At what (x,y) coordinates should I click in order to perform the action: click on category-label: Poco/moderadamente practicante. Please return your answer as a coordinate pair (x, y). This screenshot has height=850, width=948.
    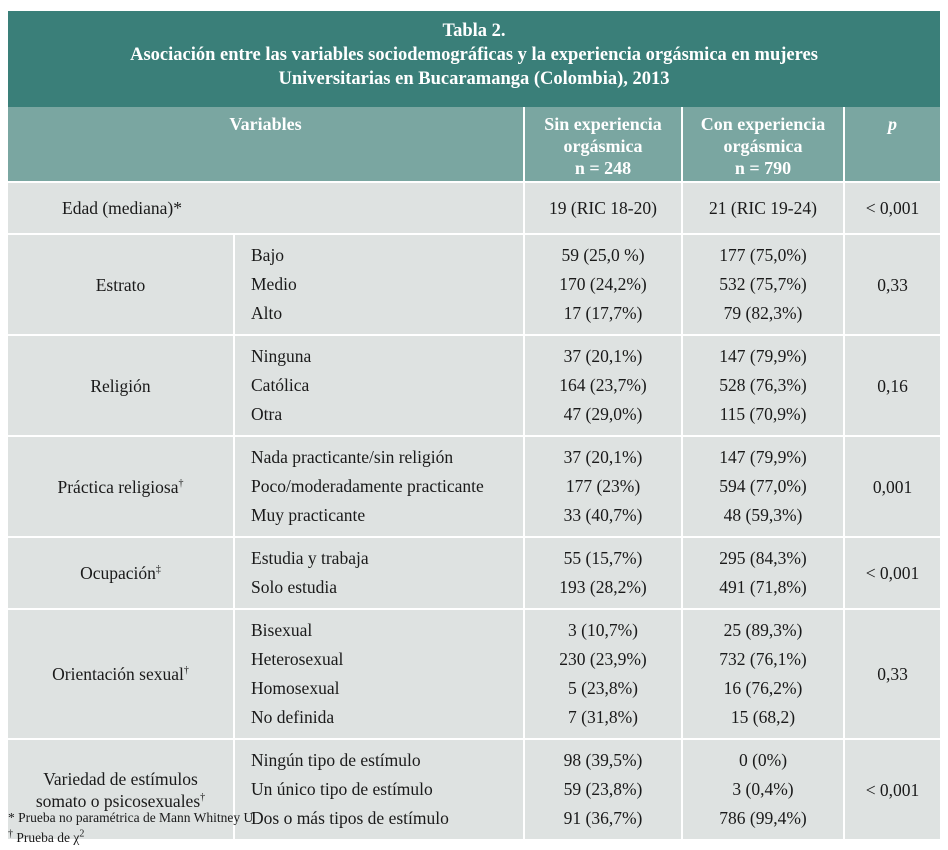
    Looking at the image, I should click on (367, 486).